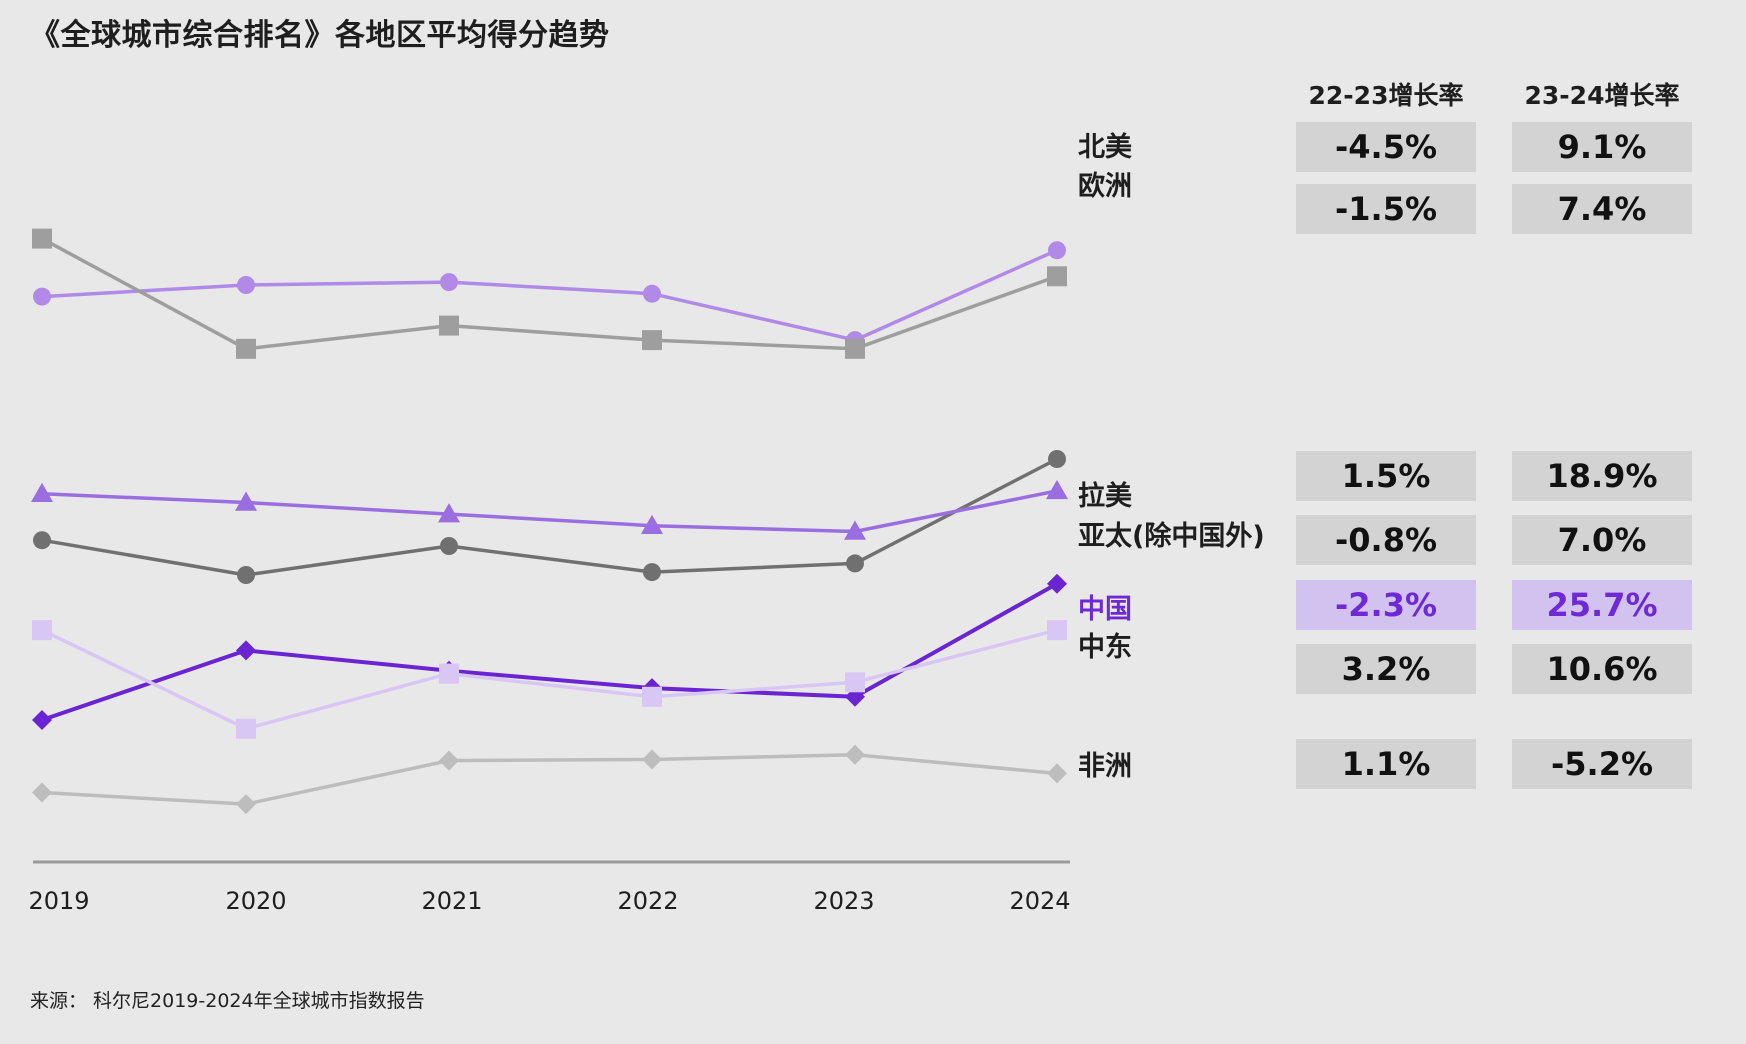 Image resolution: width=1746 pixels, height=1044 pixels. What do you see at coordinates (1386, 540) in the screenshot?
I see `growth-cell-g2223: -0.8%` at bounding box center [1386, 540].